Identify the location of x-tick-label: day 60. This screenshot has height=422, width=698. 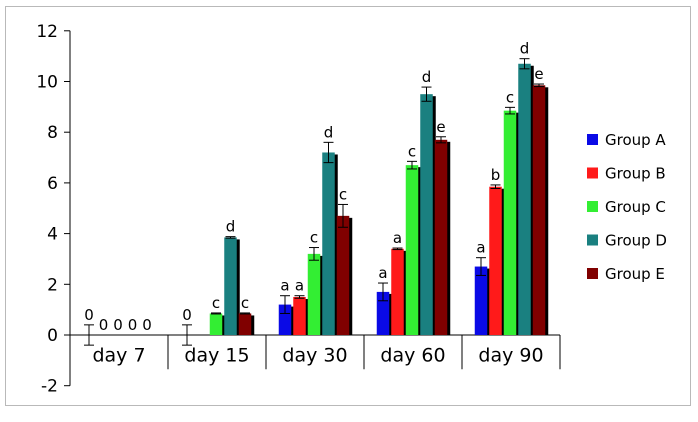
(412, 356).